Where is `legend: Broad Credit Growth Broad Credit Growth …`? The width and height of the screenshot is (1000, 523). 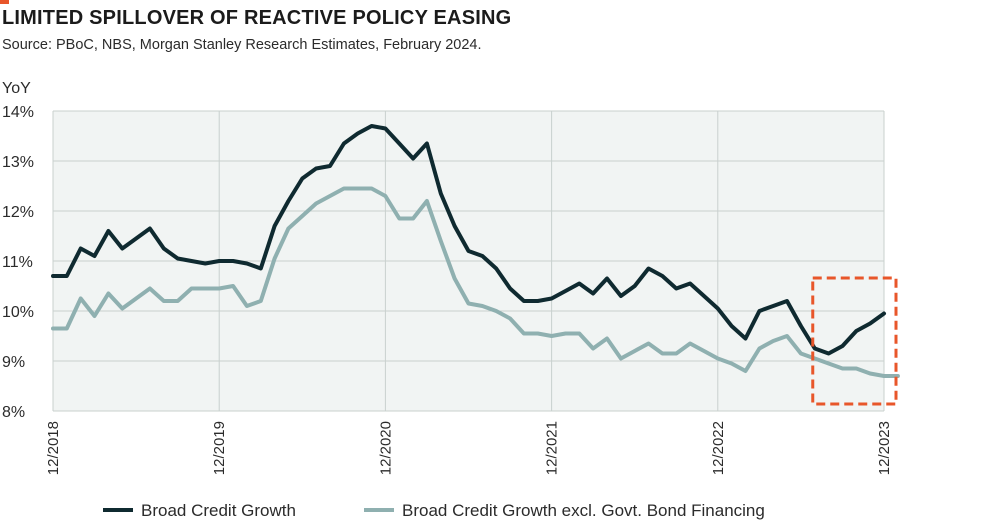 legend: Broad Credit Growth Broad Credit Growth … is located at coordinates (434, 510).